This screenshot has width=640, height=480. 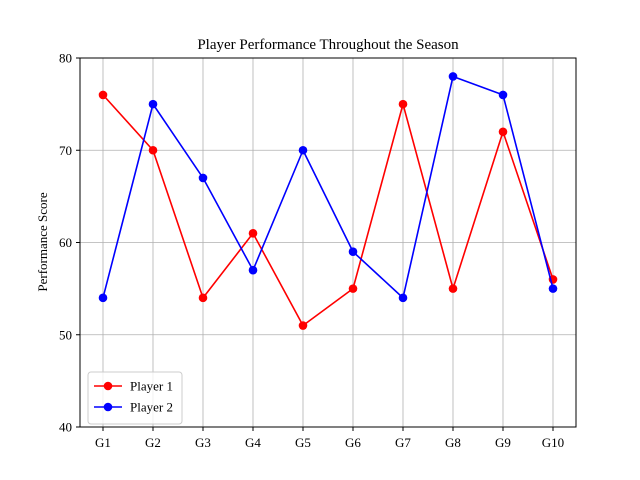 What do you see at coordinates (328, 45) in the screenshot?
I see `chart-title: Player Performance Throughout the Season` at bounding box center [328, 45].